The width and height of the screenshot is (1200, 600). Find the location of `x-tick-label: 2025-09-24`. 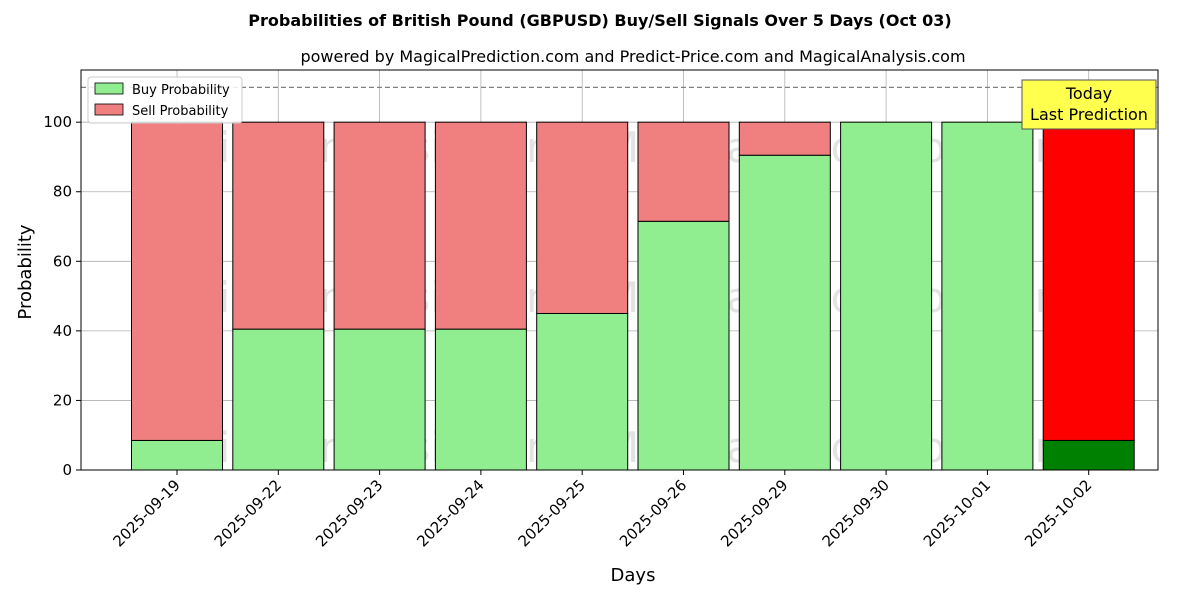

x-tick-label: 2025-09-24 is located at coordinates (450, 513).